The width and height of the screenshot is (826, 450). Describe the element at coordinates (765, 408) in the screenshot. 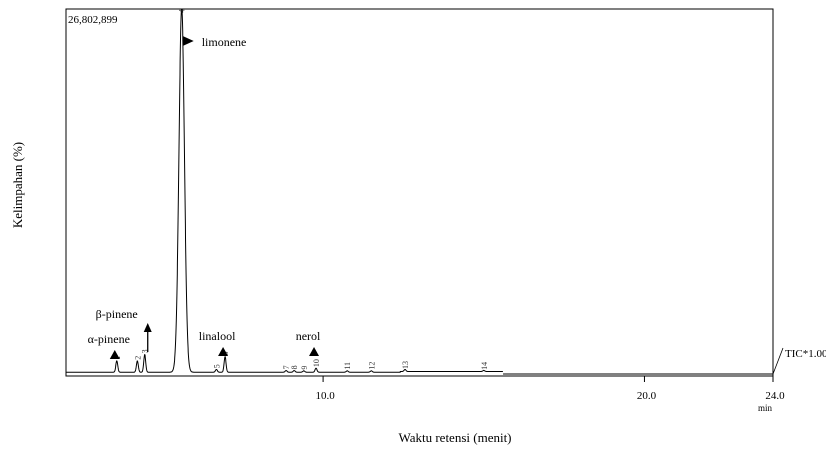

I see `x-unit-label: min` at that location.